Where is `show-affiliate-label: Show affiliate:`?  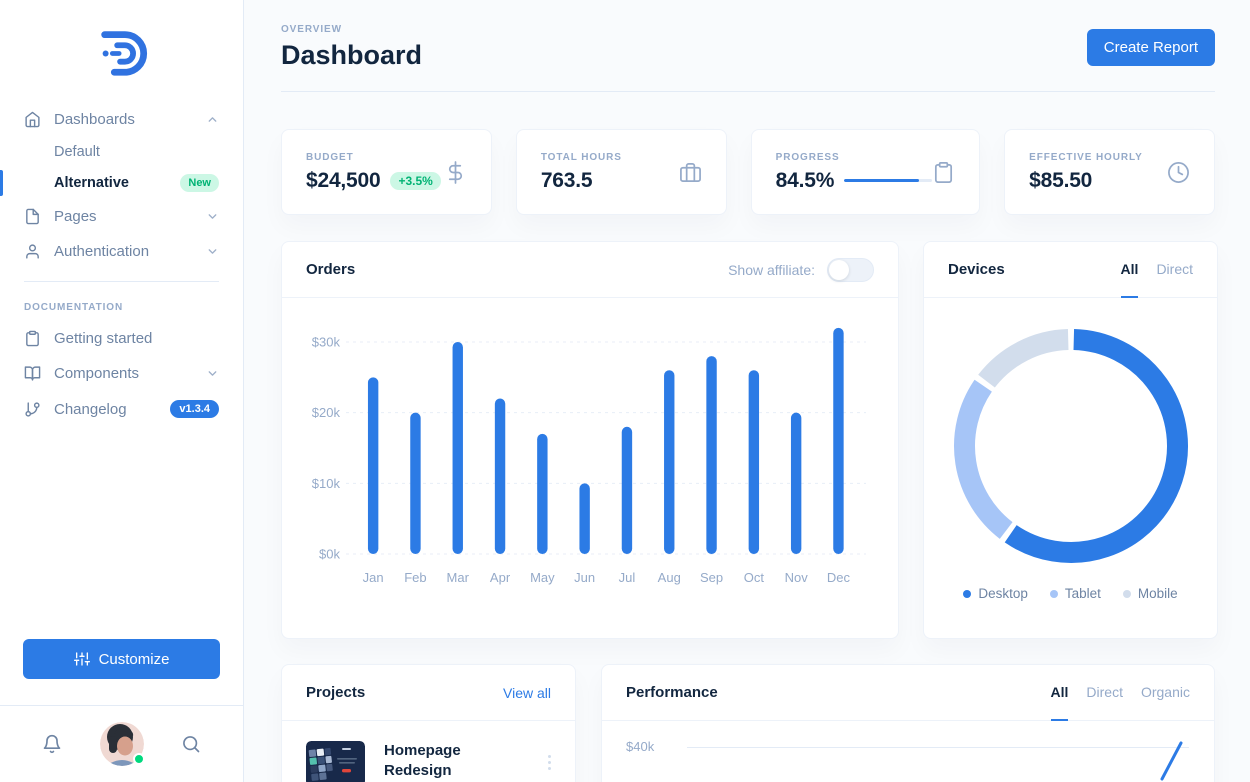
show-affiliate-label: Show affiliate: is located at coordinates (771, 269).